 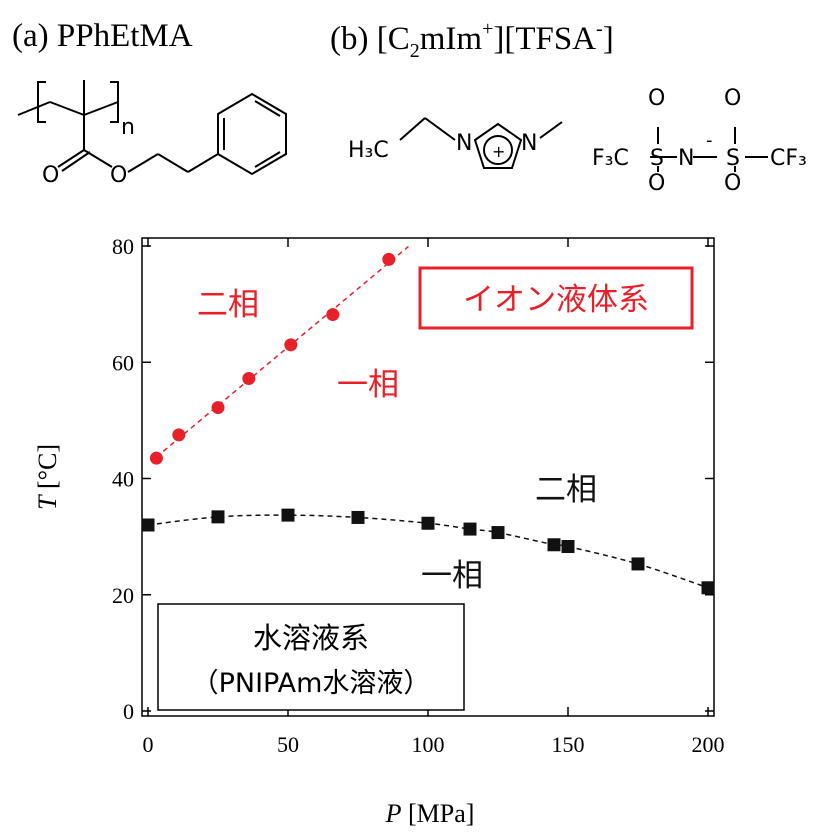 I want to click on anion-sulfur-1: S, so click(x=657, y=158).